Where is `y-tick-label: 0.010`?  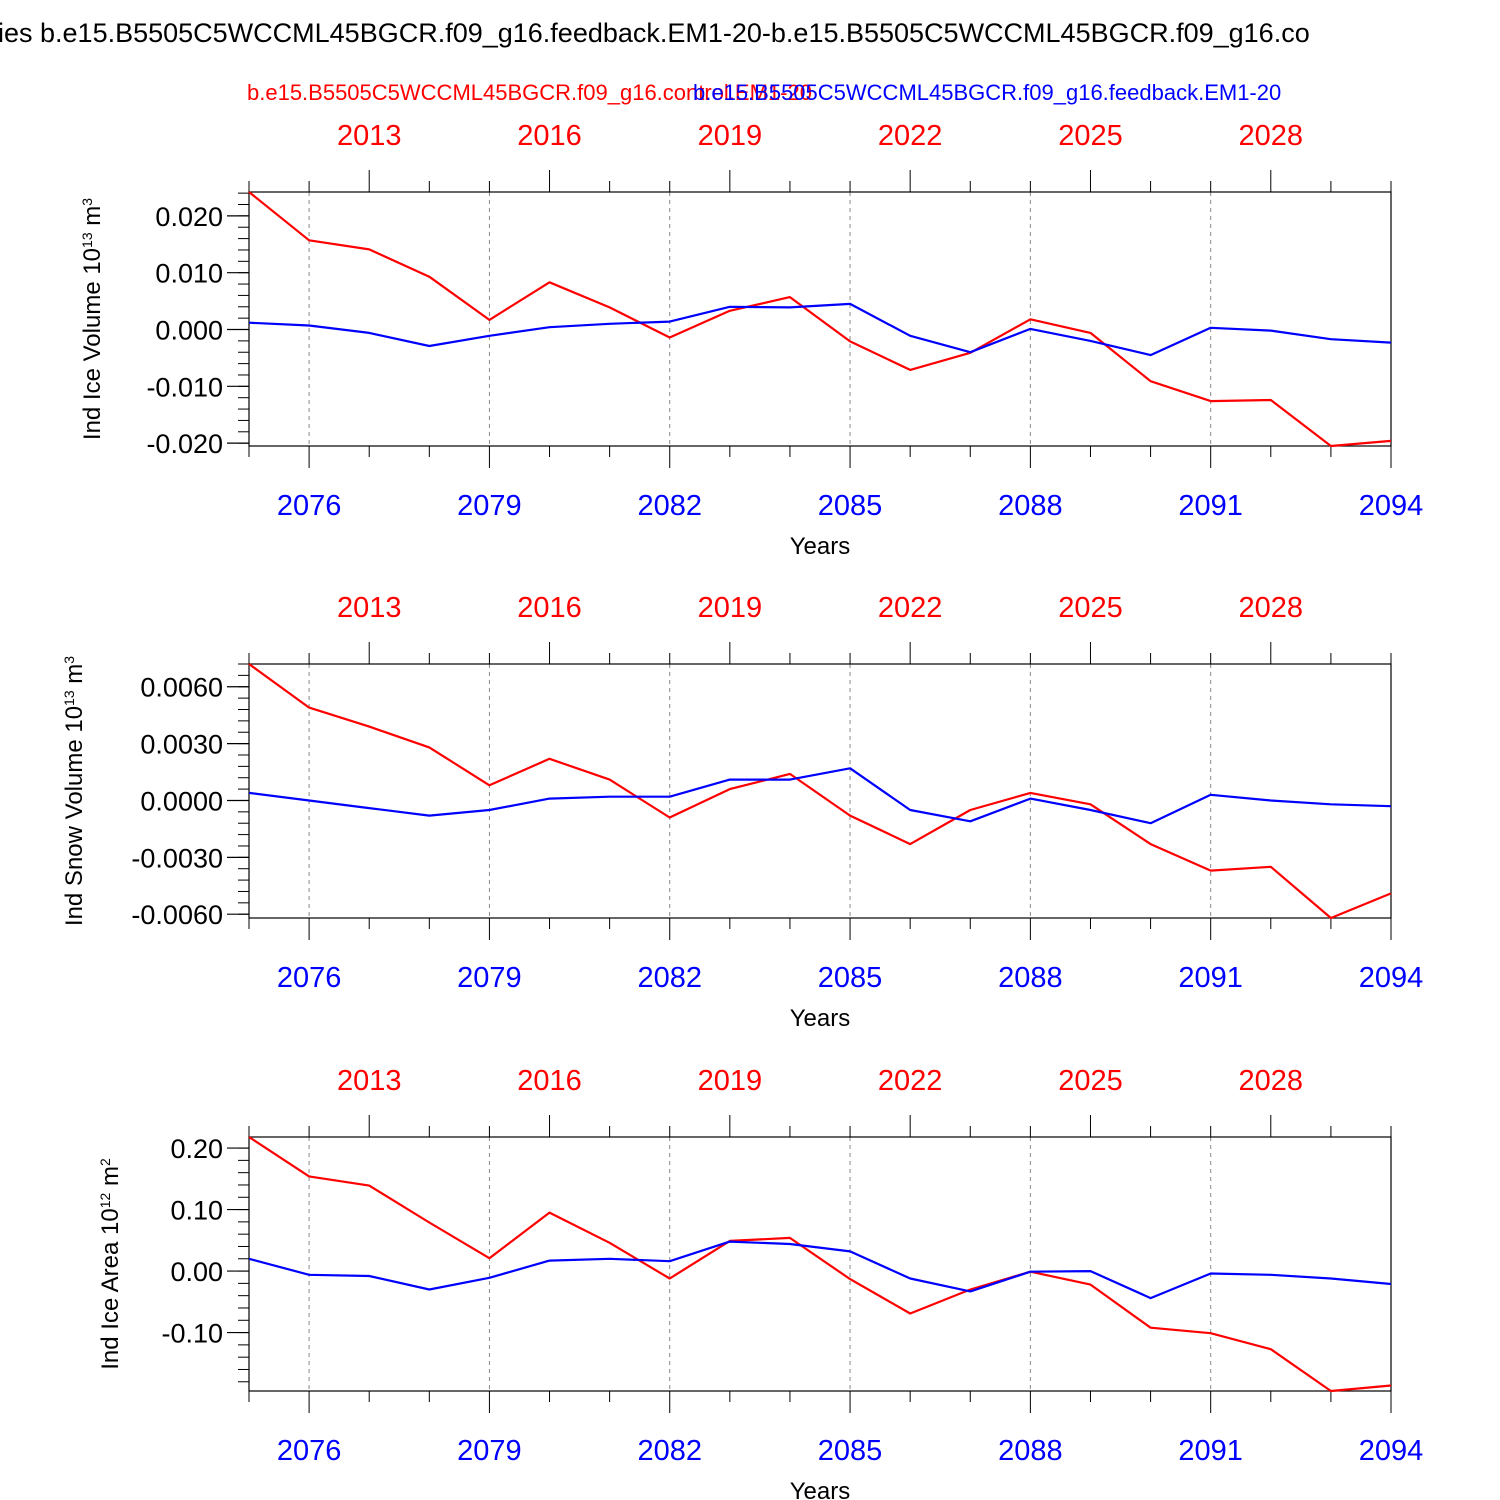 y-tick-label: 0.010 is located at coordinates (189, 274).